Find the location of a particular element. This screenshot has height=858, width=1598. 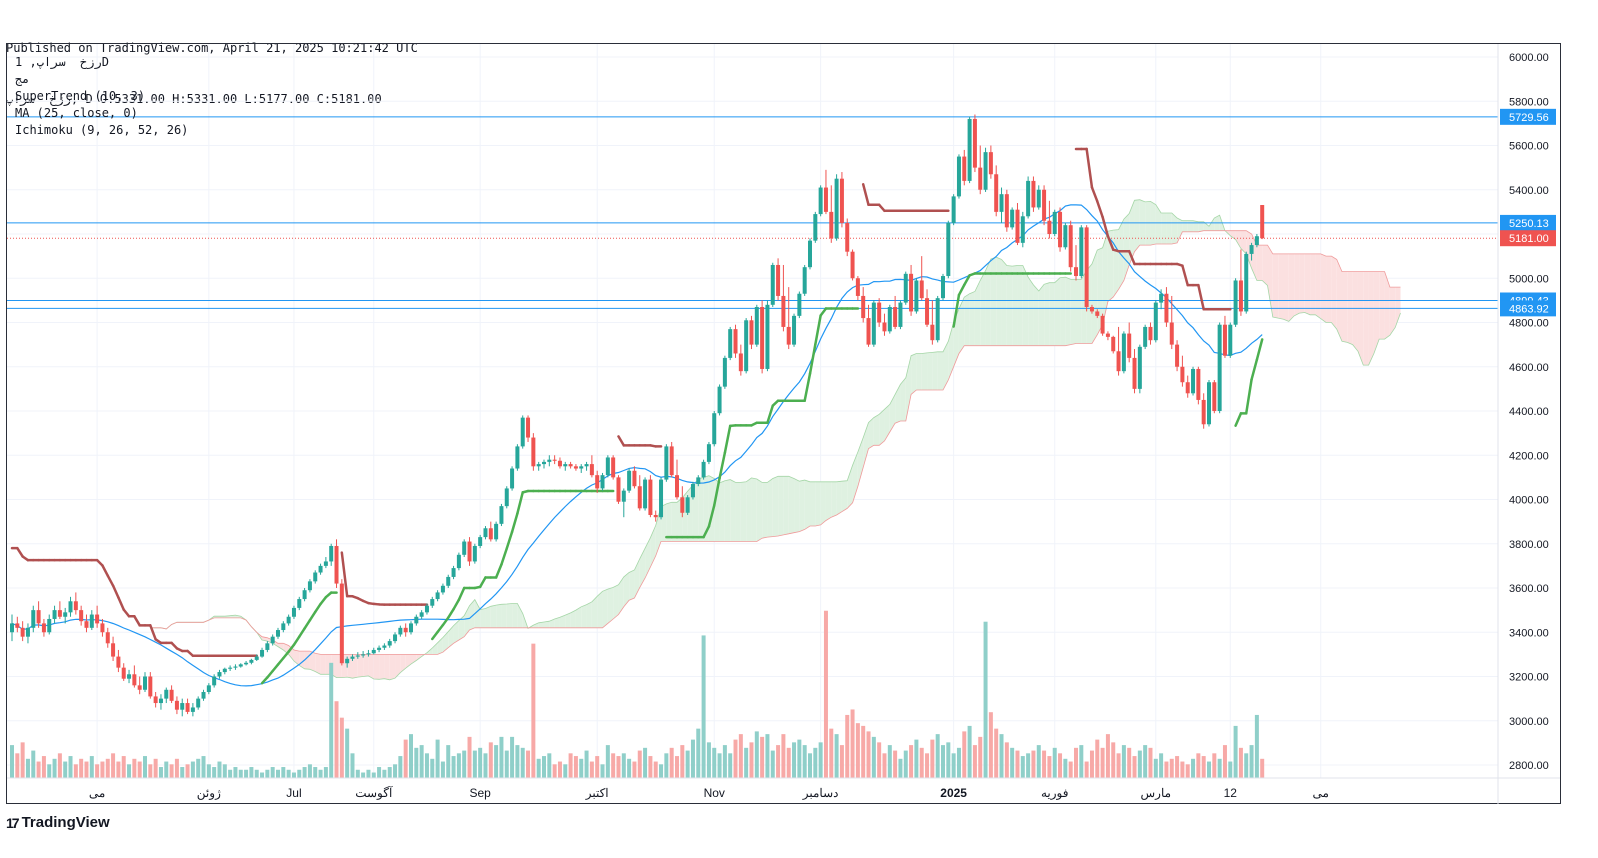

price-level-tag-bg is located at coordinates (1528, 222).